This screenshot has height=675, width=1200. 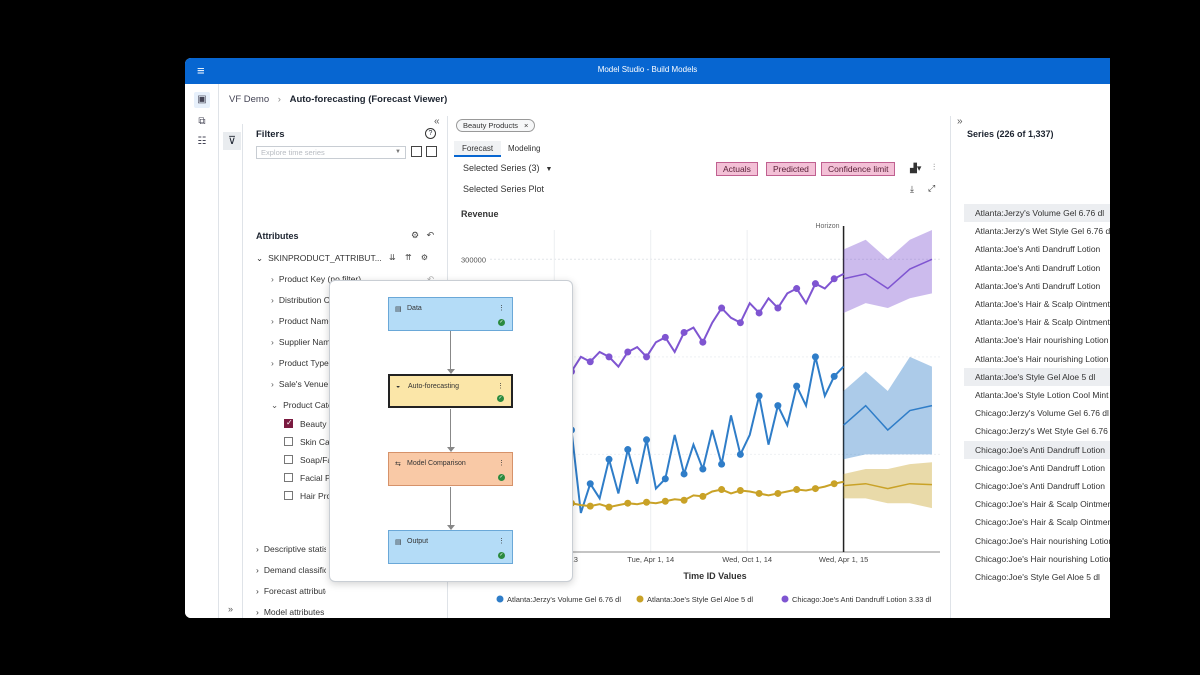 What do you see at coordinates (351, 279) in the screenshot?
I see `filter-row: › Product Key (no filter)` at bounding box center [351, 279].